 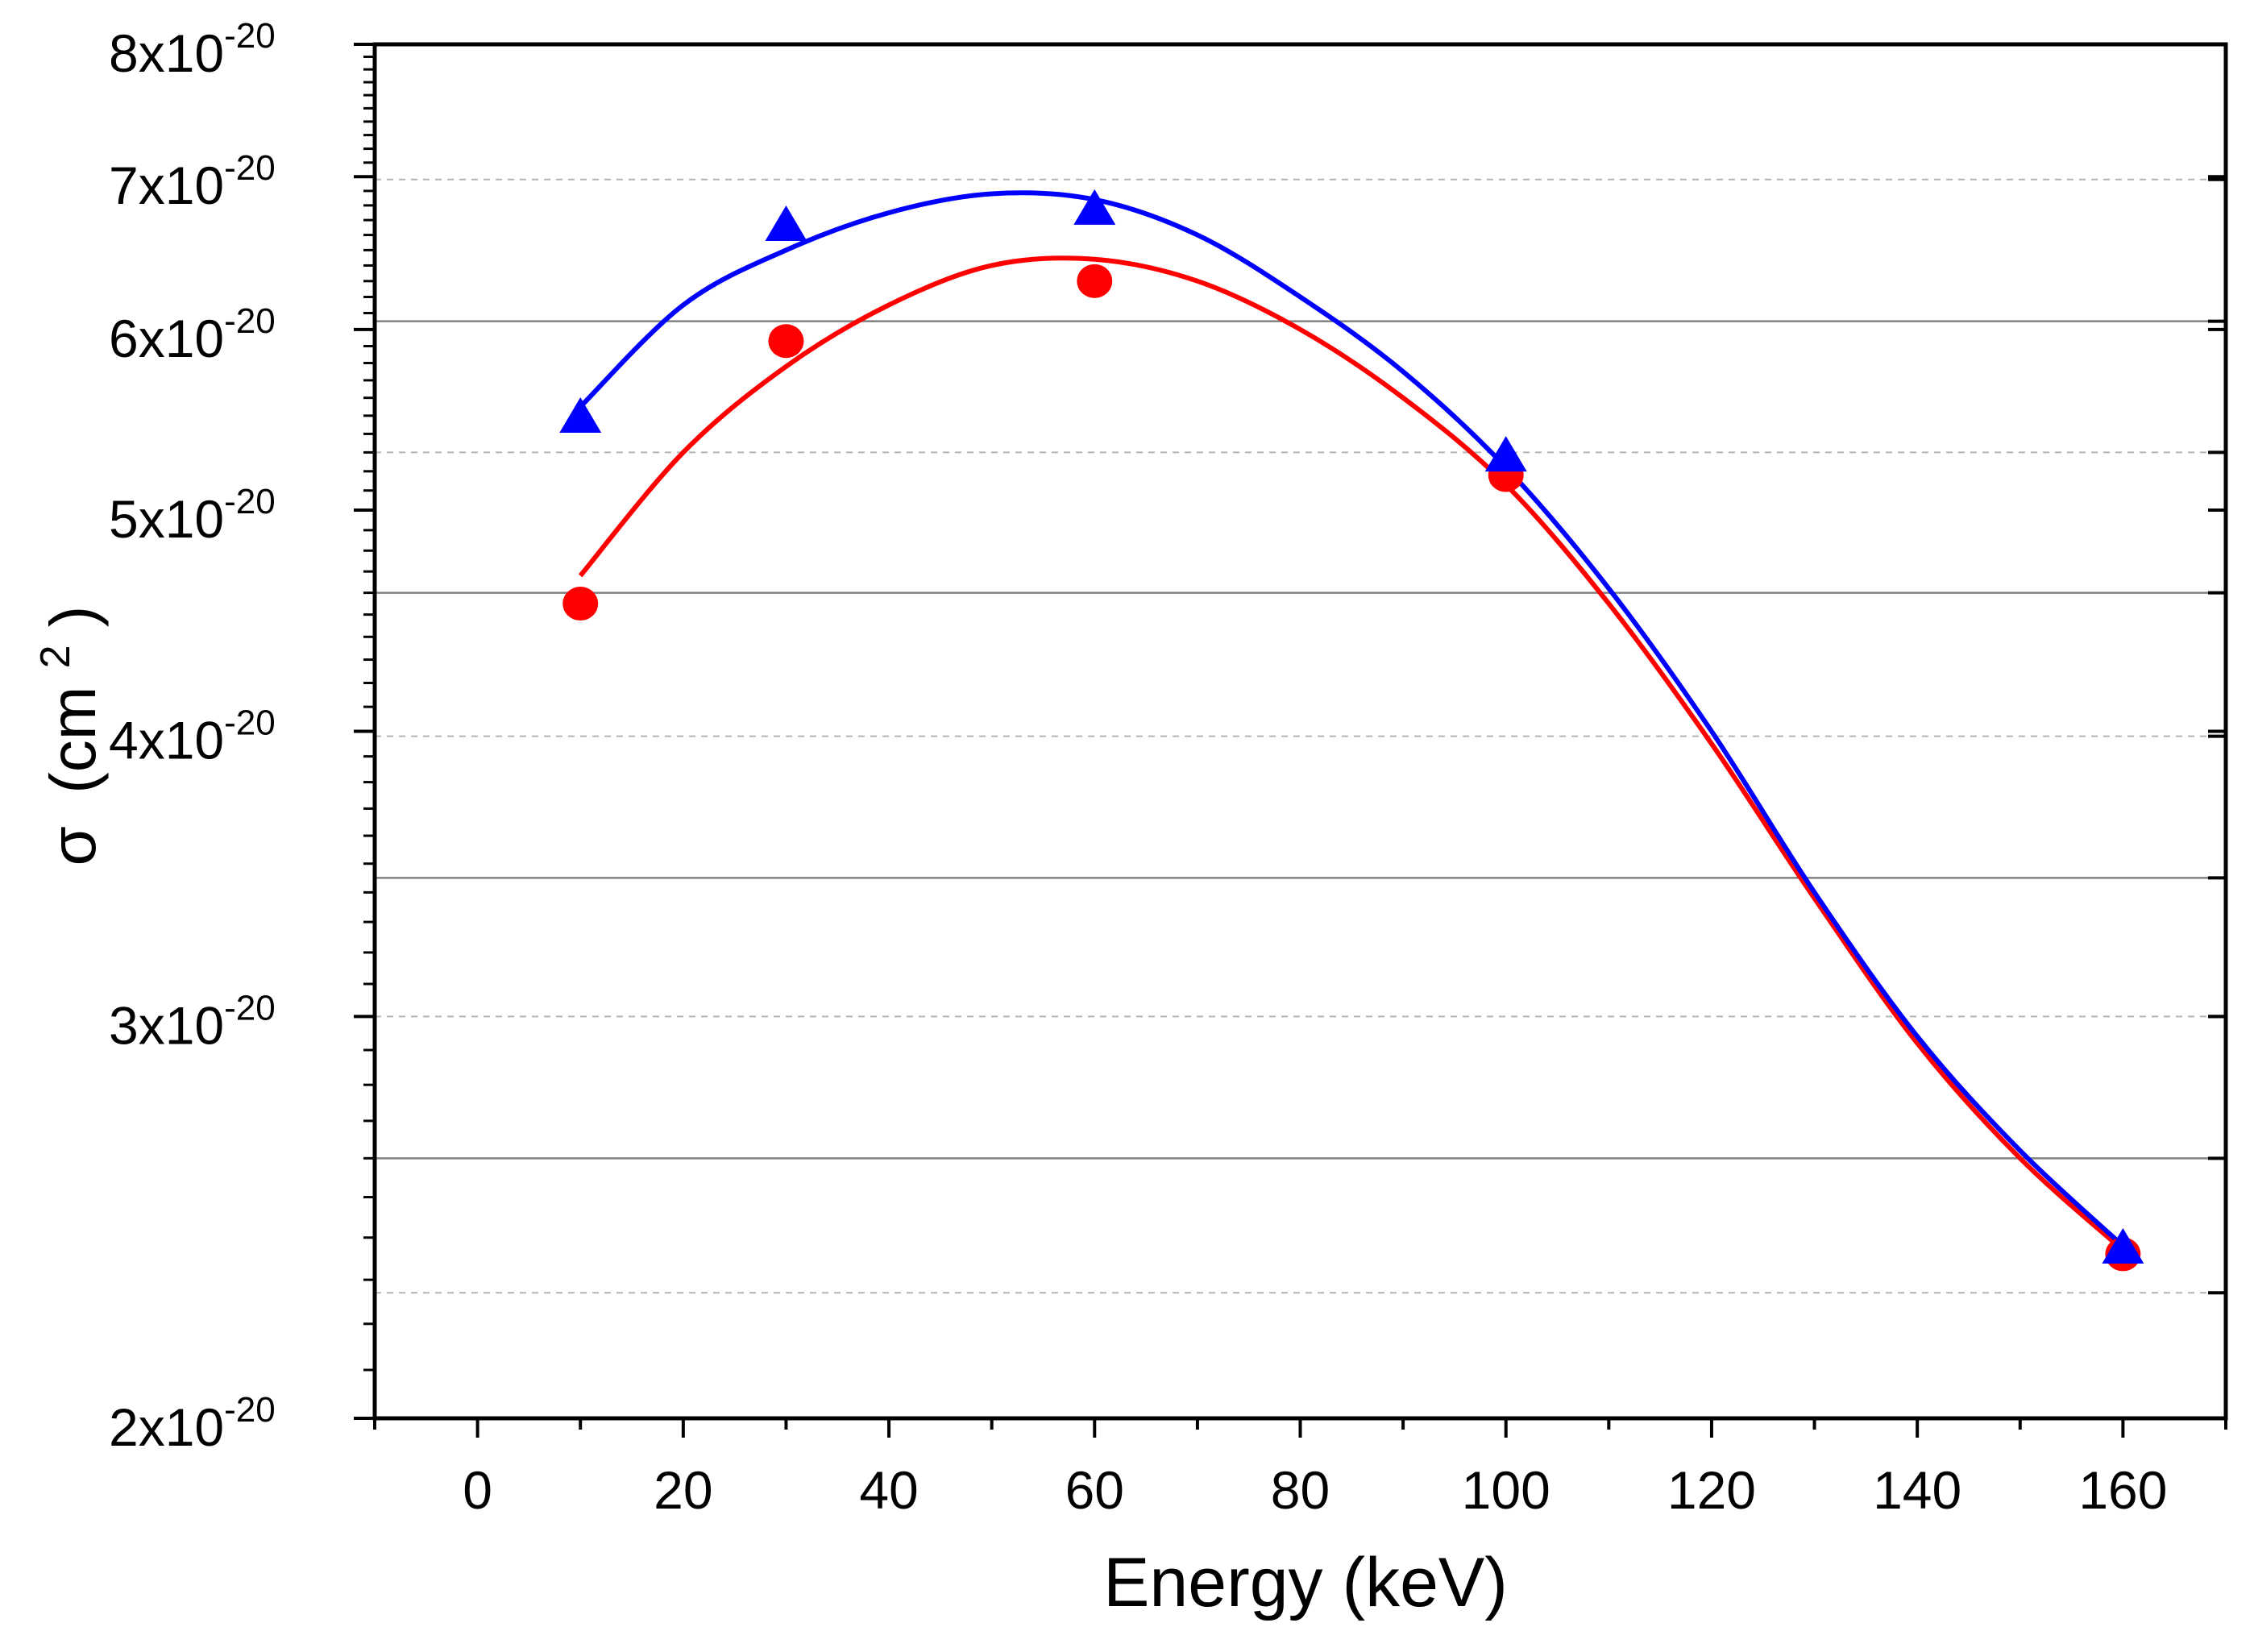 What do you see at coordinates (1094, 1490) in the screenshot?
I see `x-tick-label: 60` at bounding box center [1094, 1490].